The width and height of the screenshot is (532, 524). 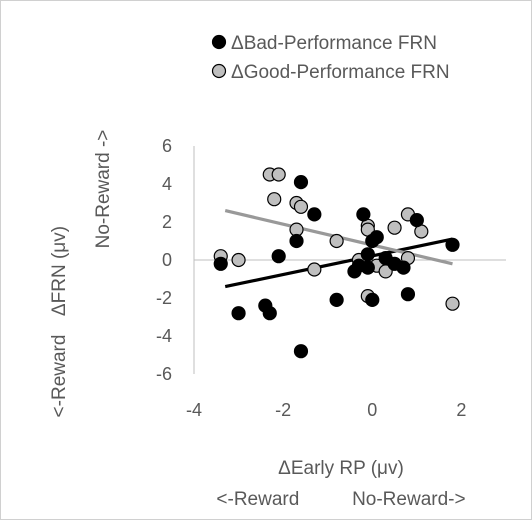 What do you see at coordinates (334, 43) in the screenshot?
I see `legend-label-bad: ΔBad-Performance FRN` at bounding box center [334, 43].